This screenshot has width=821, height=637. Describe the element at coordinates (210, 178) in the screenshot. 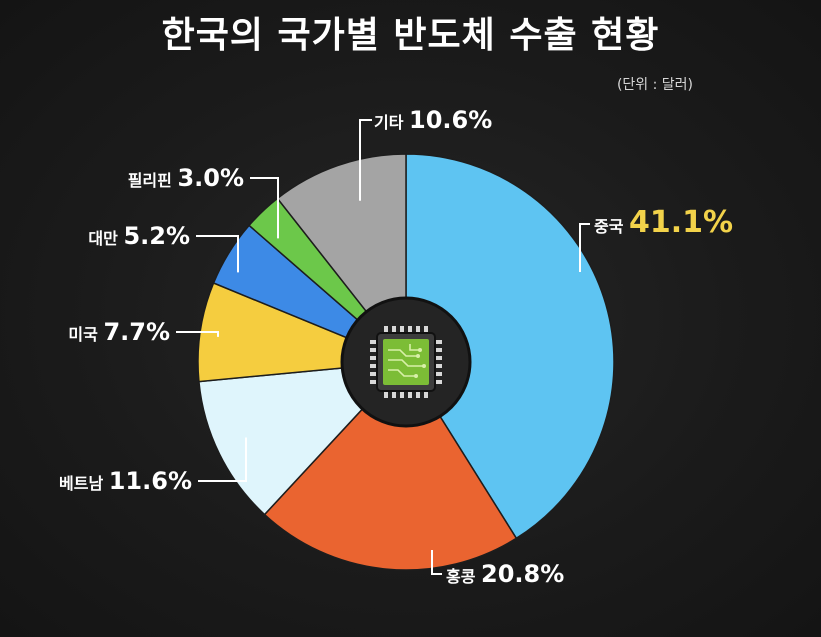

I see `slice-value-label: 3.0%` at that location.